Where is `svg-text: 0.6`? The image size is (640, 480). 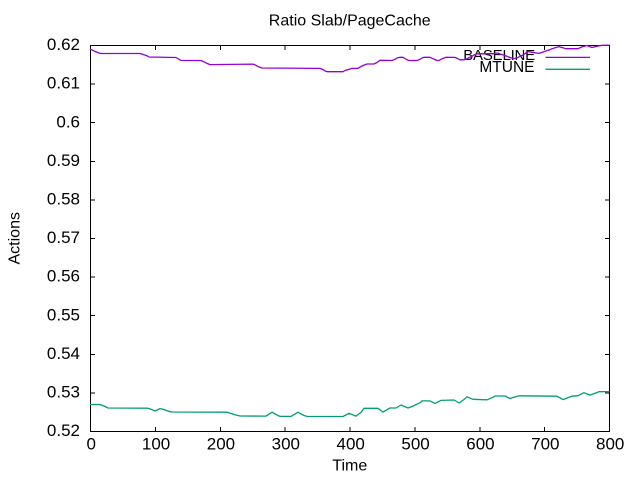 svg-text: 0.6 is located at coordinates (68, 121).